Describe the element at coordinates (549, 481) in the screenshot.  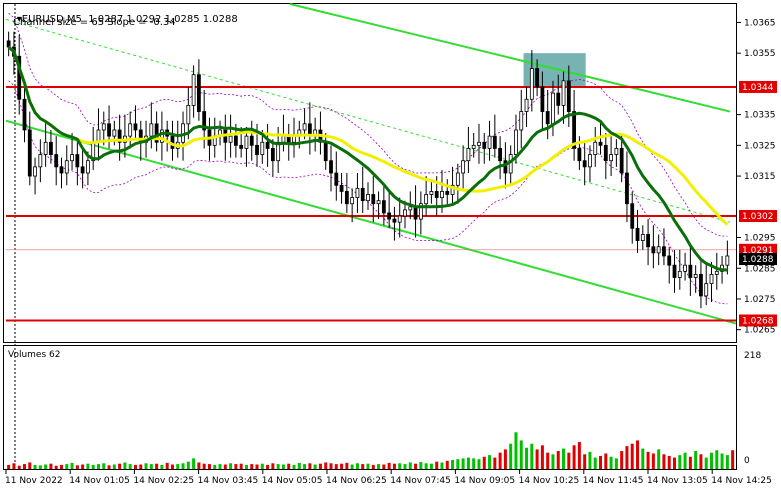
I see `time-tick-label: 14 Nov 10:25` at that location.